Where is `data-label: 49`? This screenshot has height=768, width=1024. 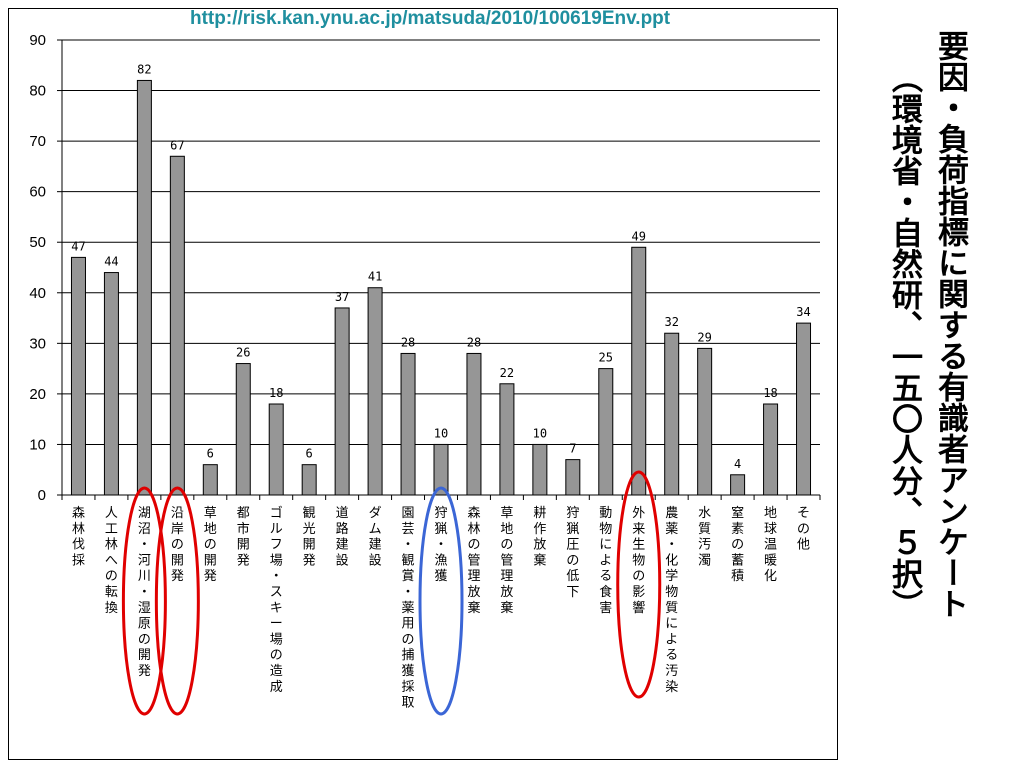
data-label: 49 is located at coordinates (639, 236).